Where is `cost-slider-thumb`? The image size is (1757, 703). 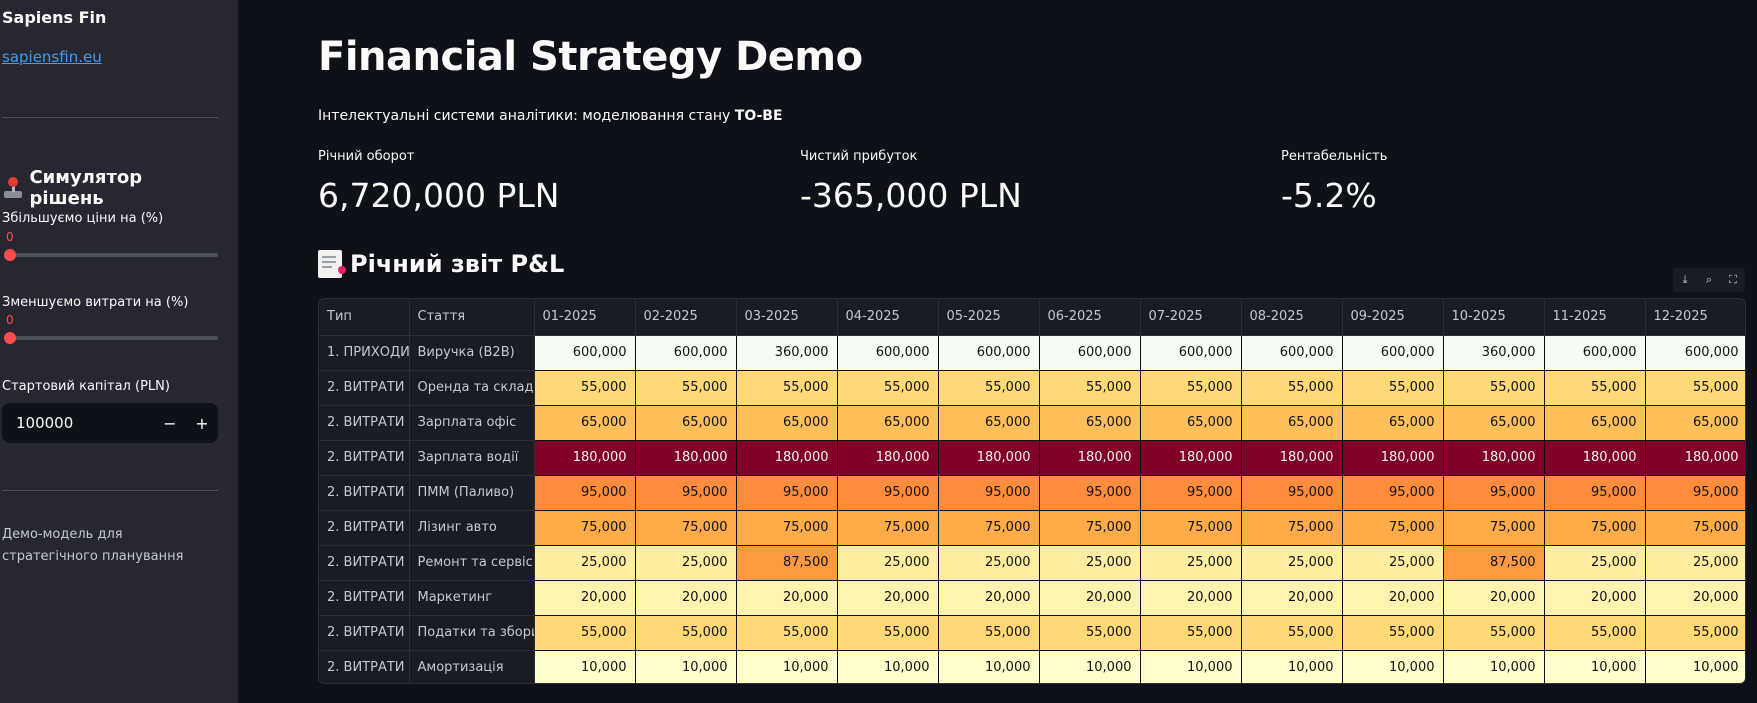
cost-slider-thumb is located at coordinates (10, 338).